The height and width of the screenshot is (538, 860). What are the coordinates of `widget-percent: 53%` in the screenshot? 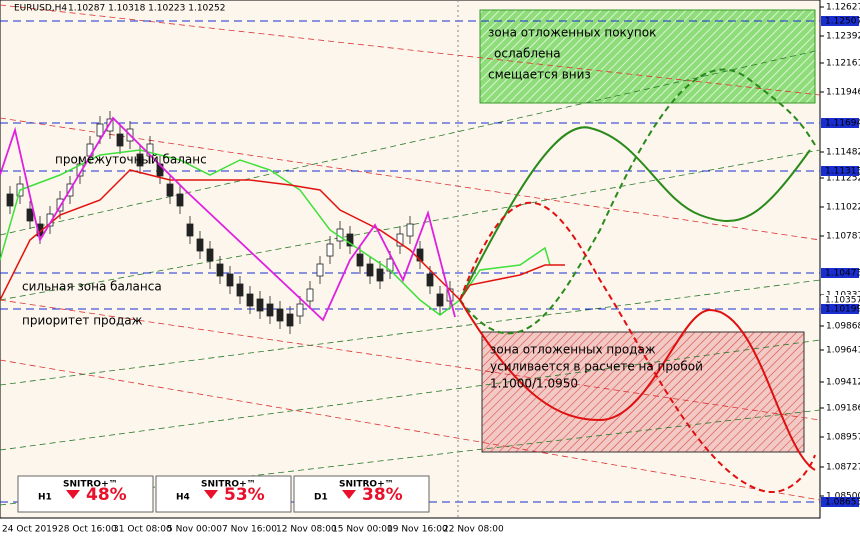 It's located at (244, 495).